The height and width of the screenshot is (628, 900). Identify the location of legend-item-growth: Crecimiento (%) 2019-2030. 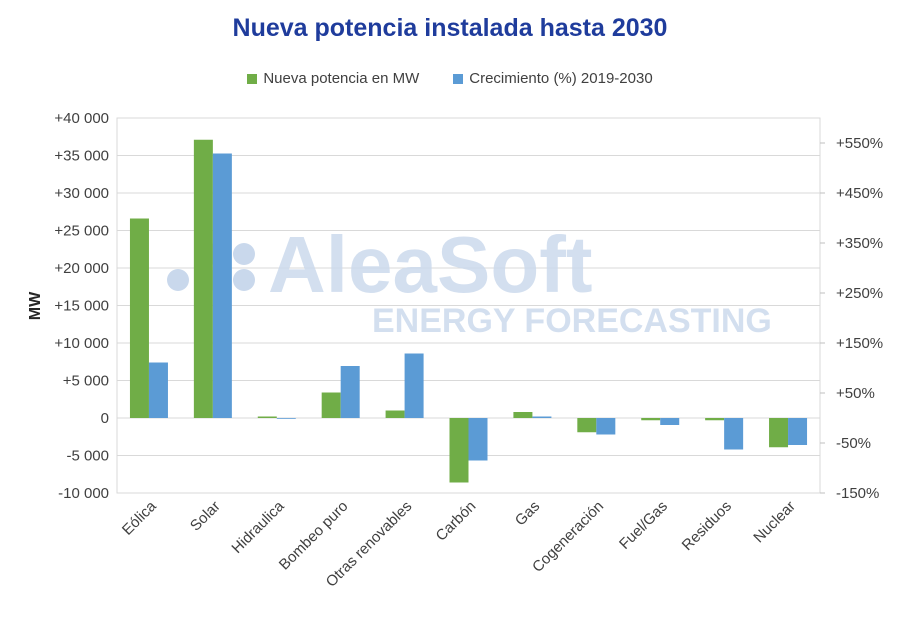
(553, 78).